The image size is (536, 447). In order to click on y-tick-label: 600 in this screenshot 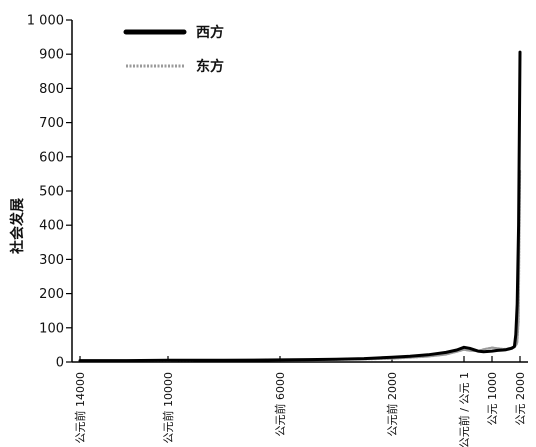, I will do `click(51, 157)`.